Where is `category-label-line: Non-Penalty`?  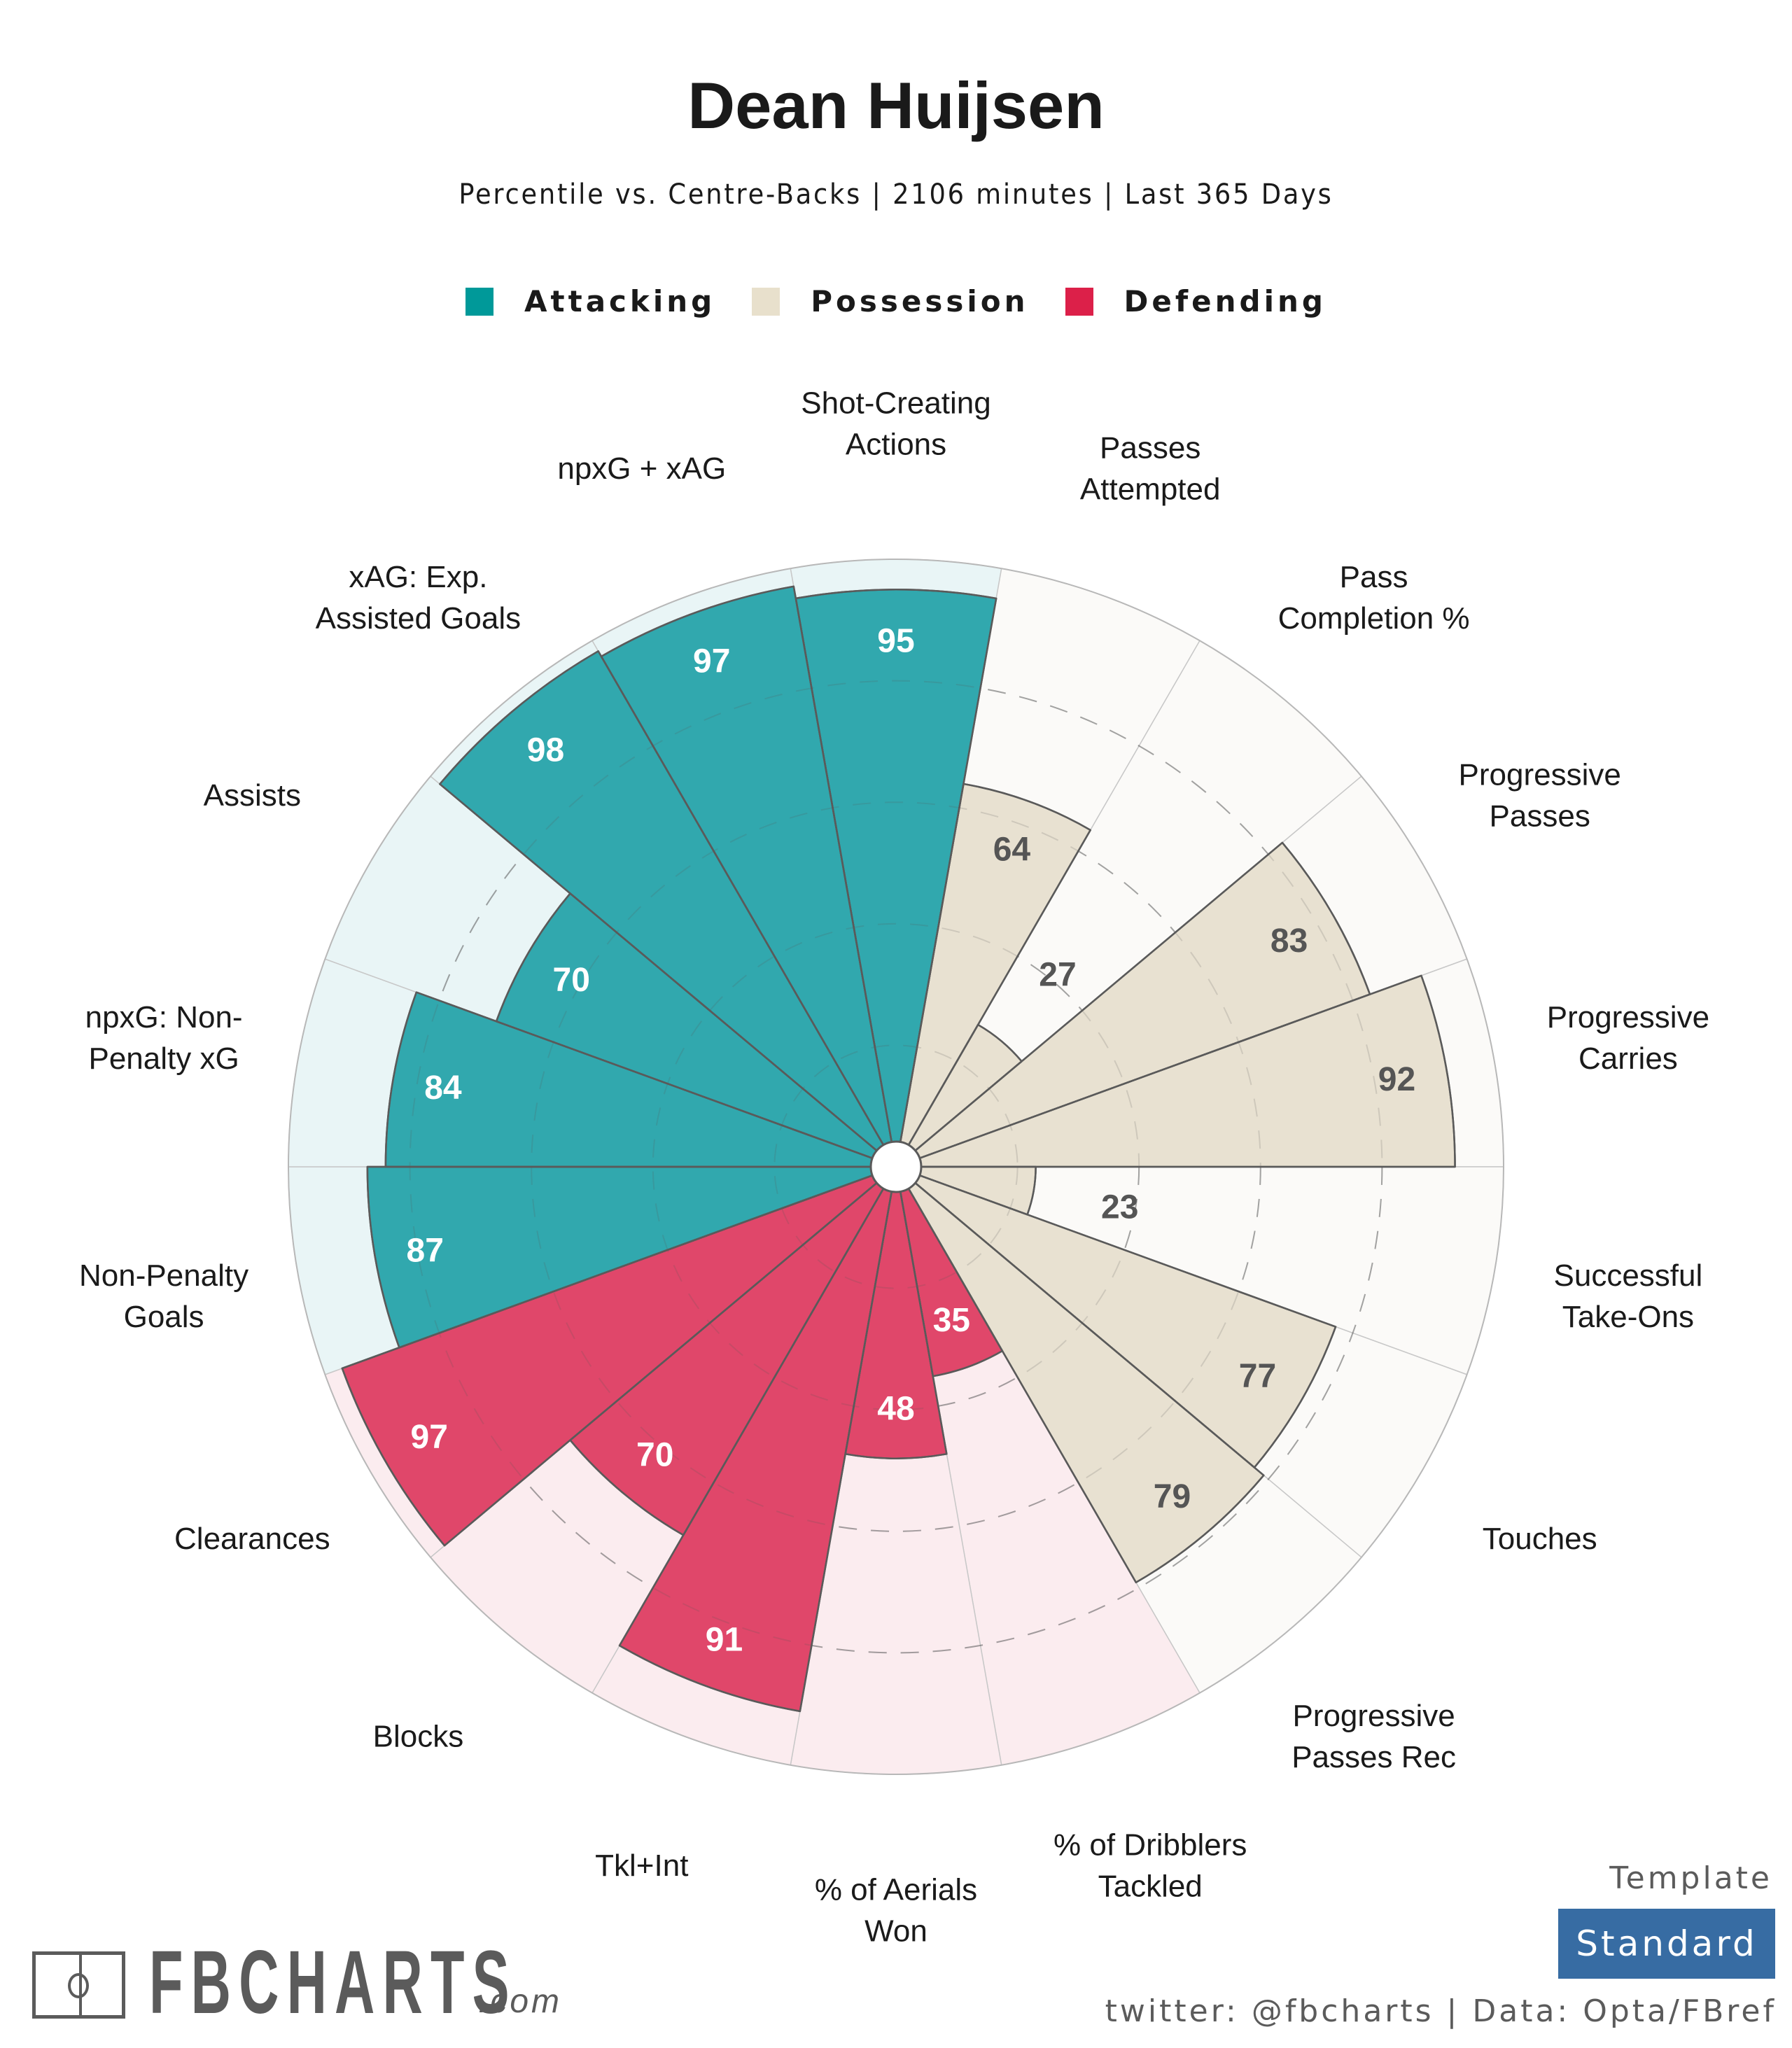
category-label-line: Non-Penalty is located at coordinates (163, 1275).